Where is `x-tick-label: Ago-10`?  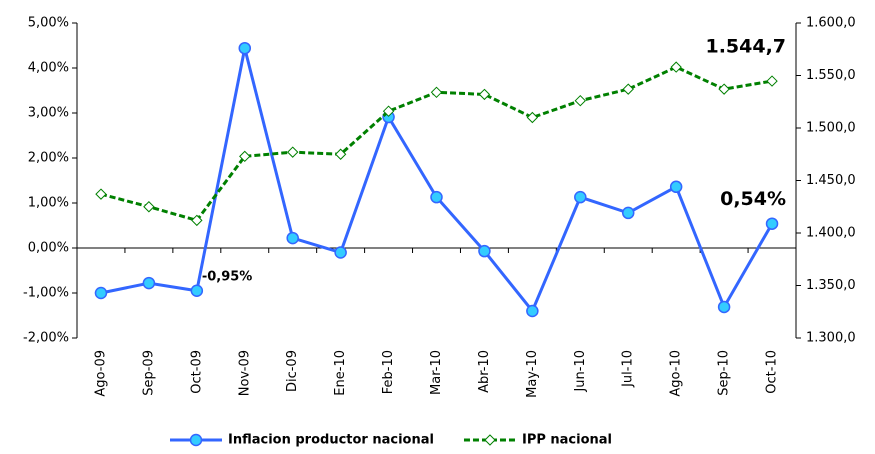
x-tick-label: Ago-10 is located at coordinates (676, 373).